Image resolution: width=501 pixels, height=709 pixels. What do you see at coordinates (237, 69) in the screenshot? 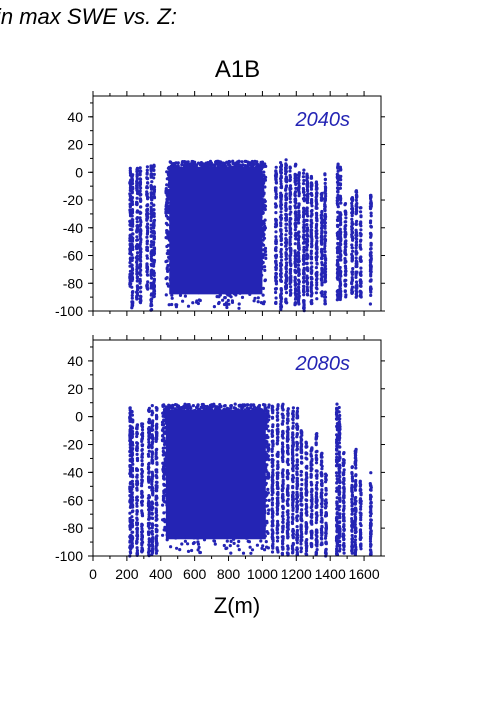
I see `chart-title: A1B` at bounding box center [237, 69].